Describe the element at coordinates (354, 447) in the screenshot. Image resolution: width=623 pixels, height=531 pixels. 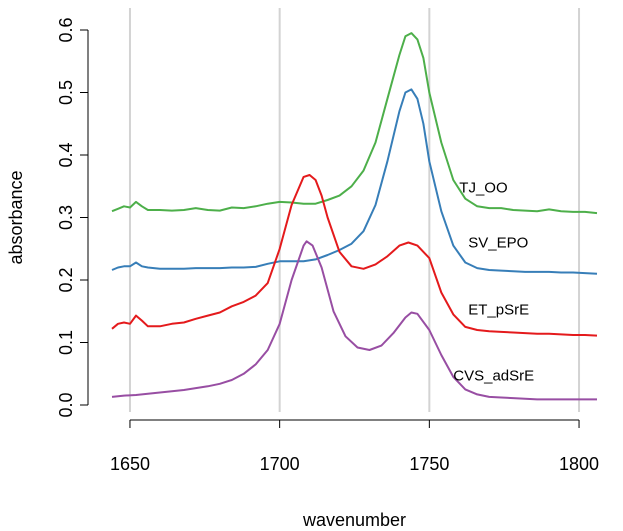
I see `x-axis-ticks: 1650 1700 1750 1800` at that location.